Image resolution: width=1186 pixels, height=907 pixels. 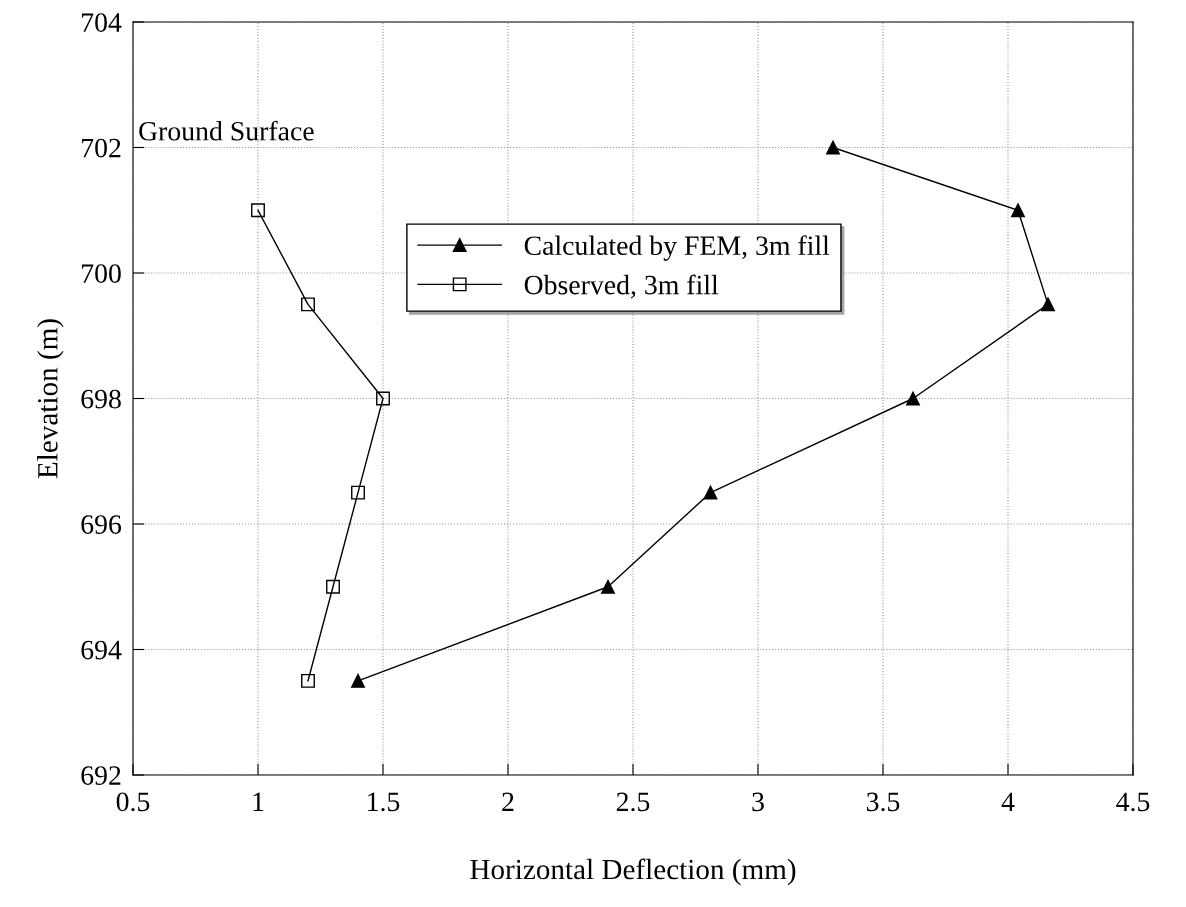 I want to click on y-tick-label: 700, so click(x=101, y=273).